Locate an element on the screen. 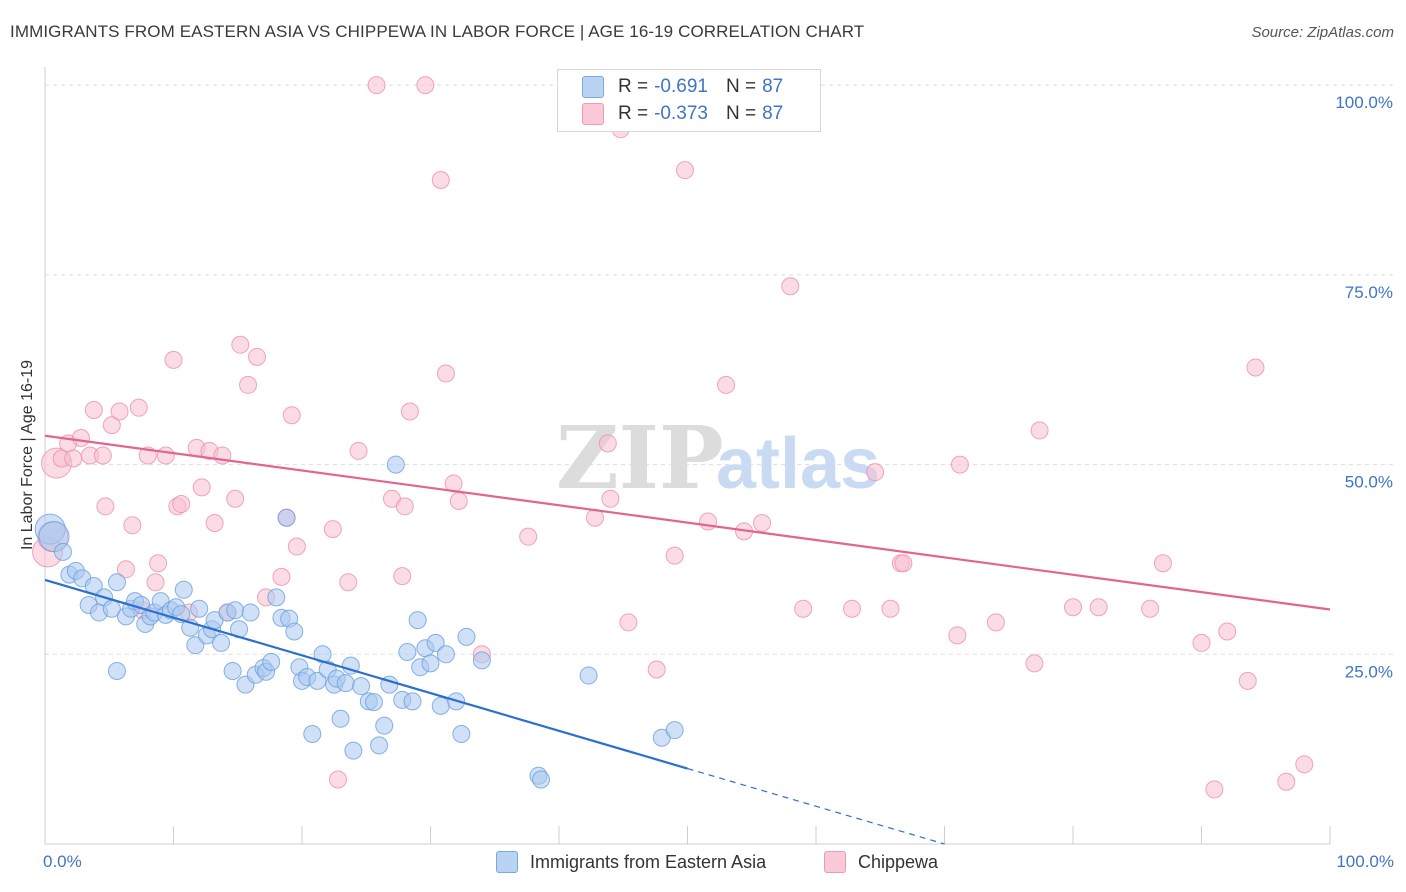 The image size is (1406, 892). source-label: Source: ZipAtlas.com is located at coordinates (1322, 32).